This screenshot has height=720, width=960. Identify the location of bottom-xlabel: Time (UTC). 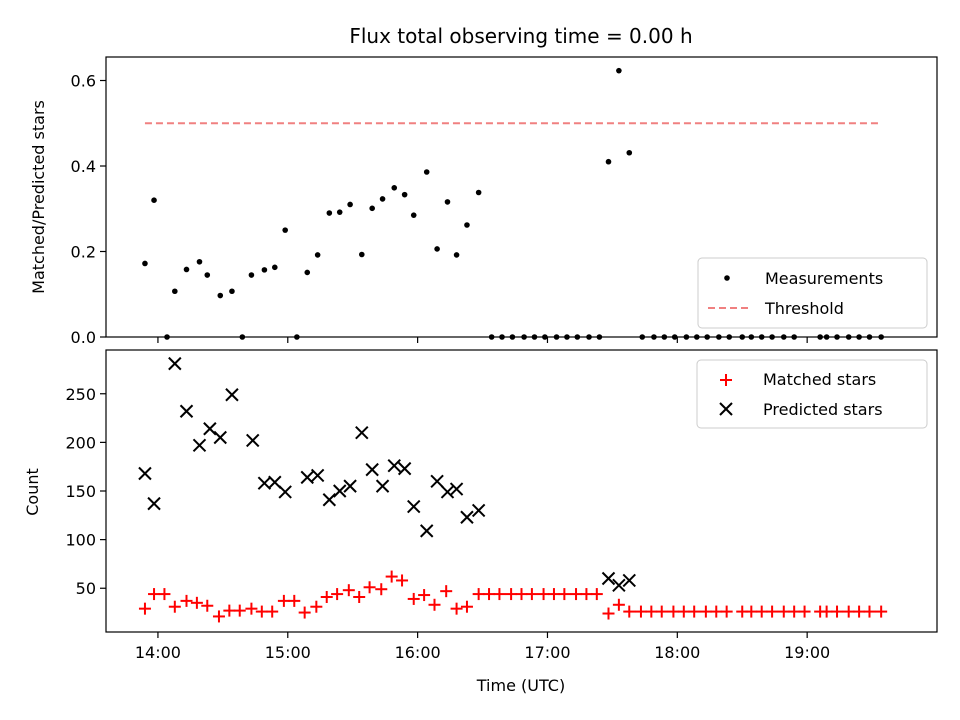
(520, 685).